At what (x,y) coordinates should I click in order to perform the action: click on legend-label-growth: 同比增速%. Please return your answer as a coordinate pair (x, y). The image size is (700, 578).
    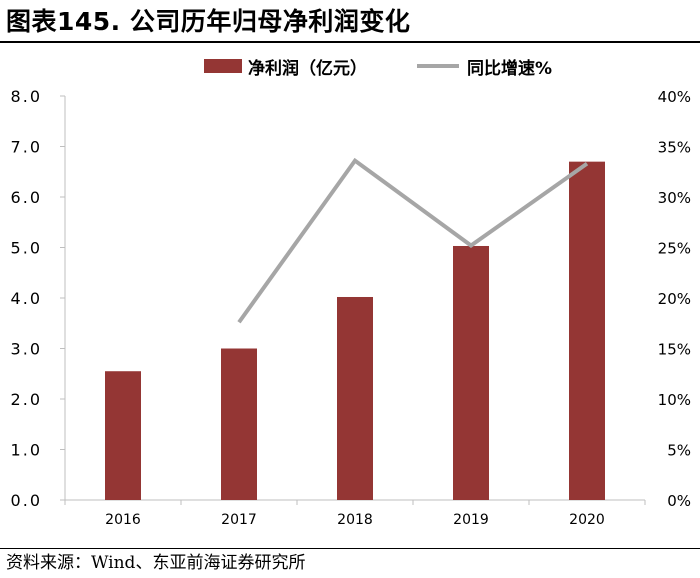
    Looking at the image, I should click on (510, 68).